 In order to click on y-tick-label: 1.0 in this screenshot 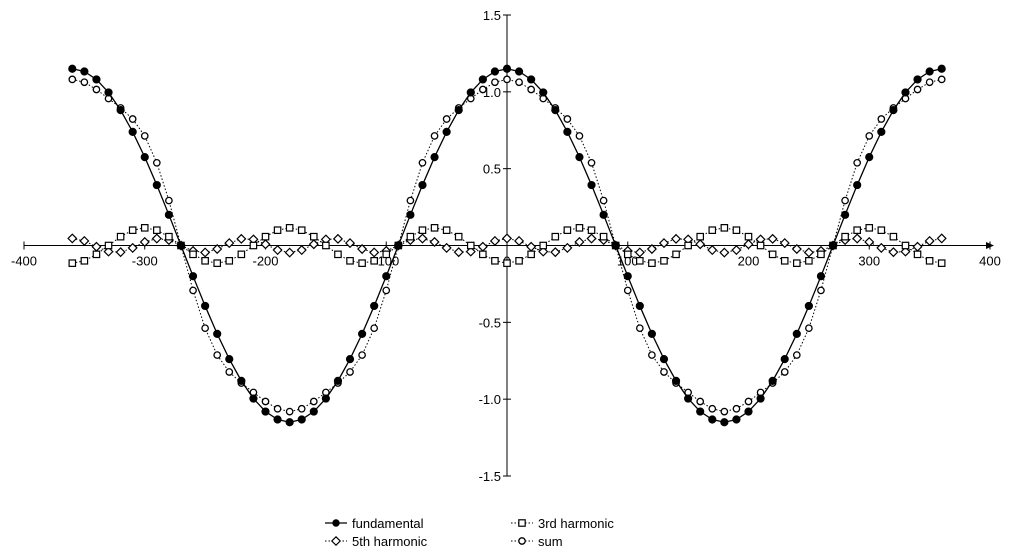, I will do `click(492, 92)`.